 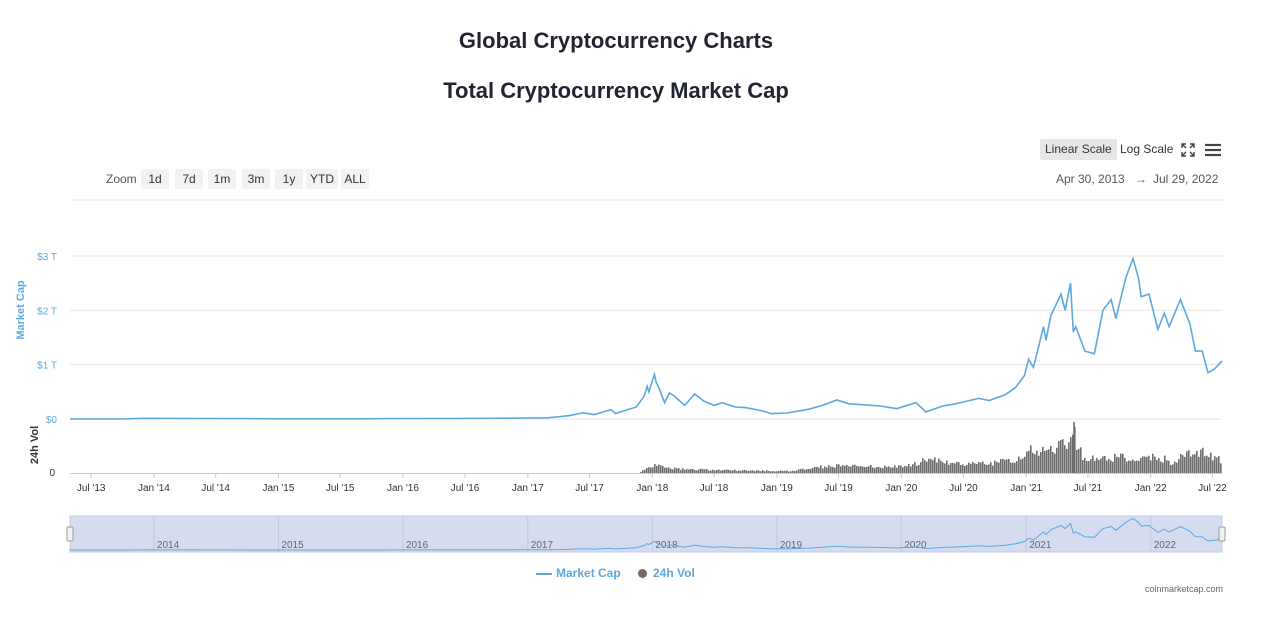 I want to click on y-tick-label: $0, so click(x=52, y=420).